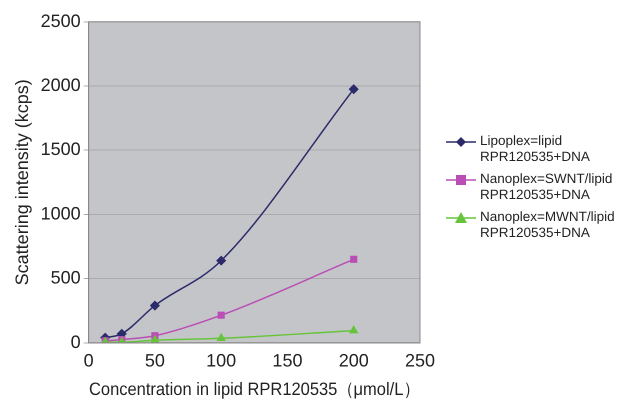  Describe the element at coordinates (60, 20) in the screenshot. I see `y-tick-label: 2500` at that location.